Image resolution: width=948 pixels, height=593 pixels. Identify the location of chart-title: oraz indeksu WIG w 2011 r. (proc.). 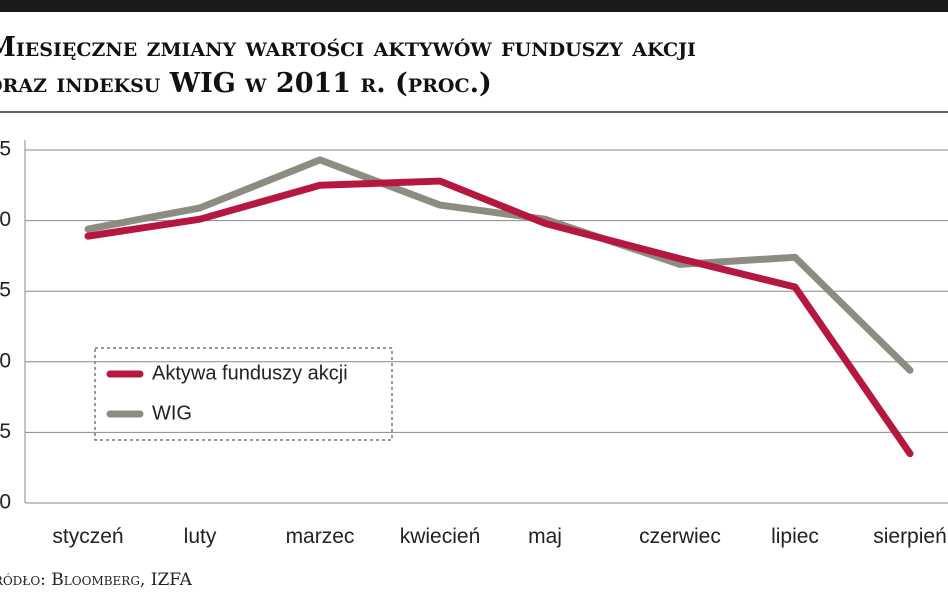
(246, 83).